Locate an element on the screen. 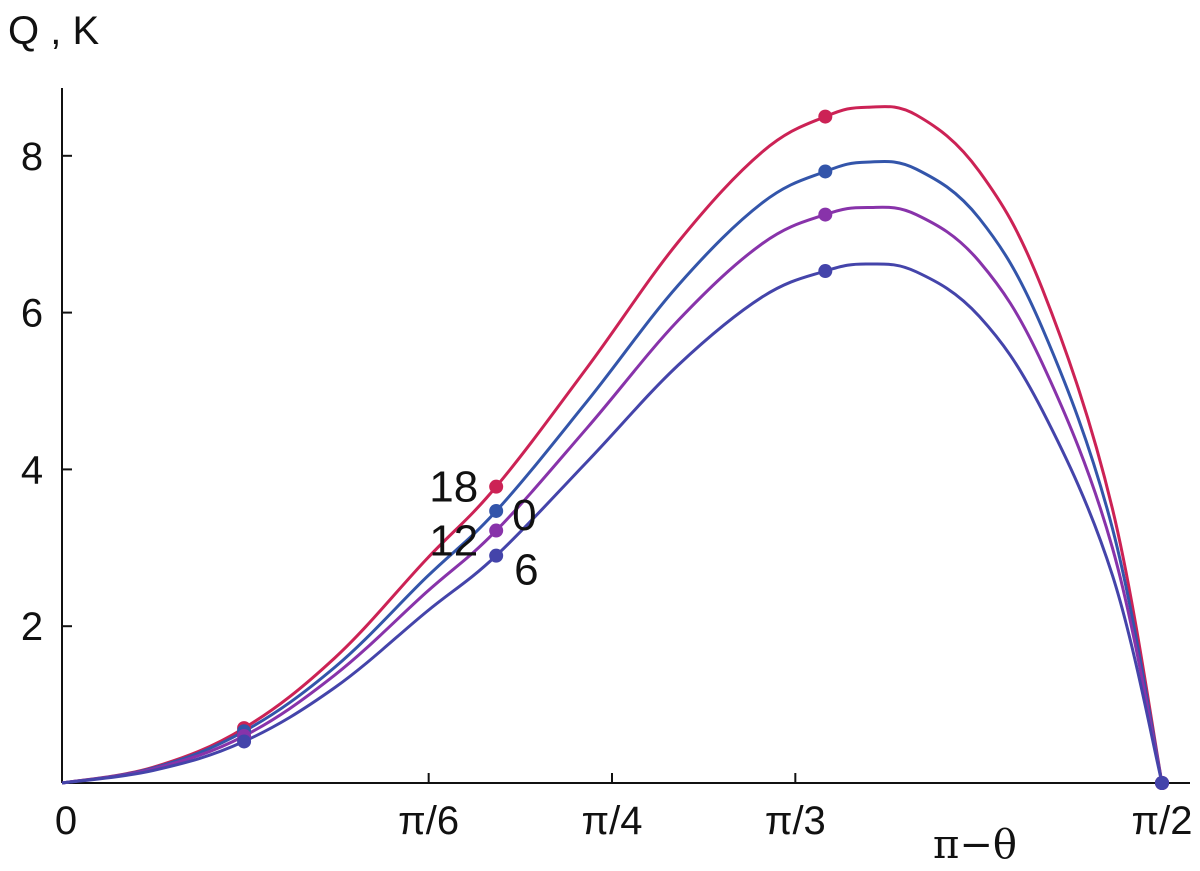 This screenshot has height=871, width=1200. x-tick-label: π/2 is located at coordinates (1162, 821).